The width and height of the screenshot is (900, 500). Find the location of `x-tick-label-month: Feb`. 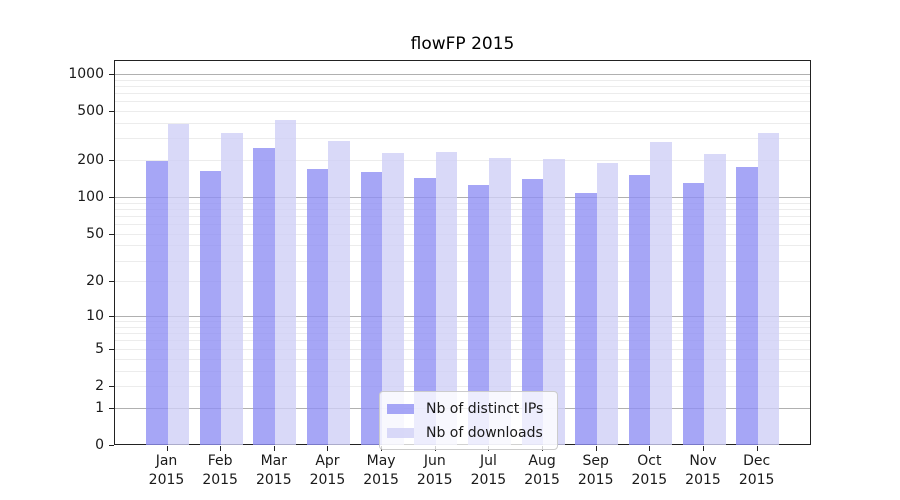

x-tick-label-month: Feb is located at coordinates (220, 461).